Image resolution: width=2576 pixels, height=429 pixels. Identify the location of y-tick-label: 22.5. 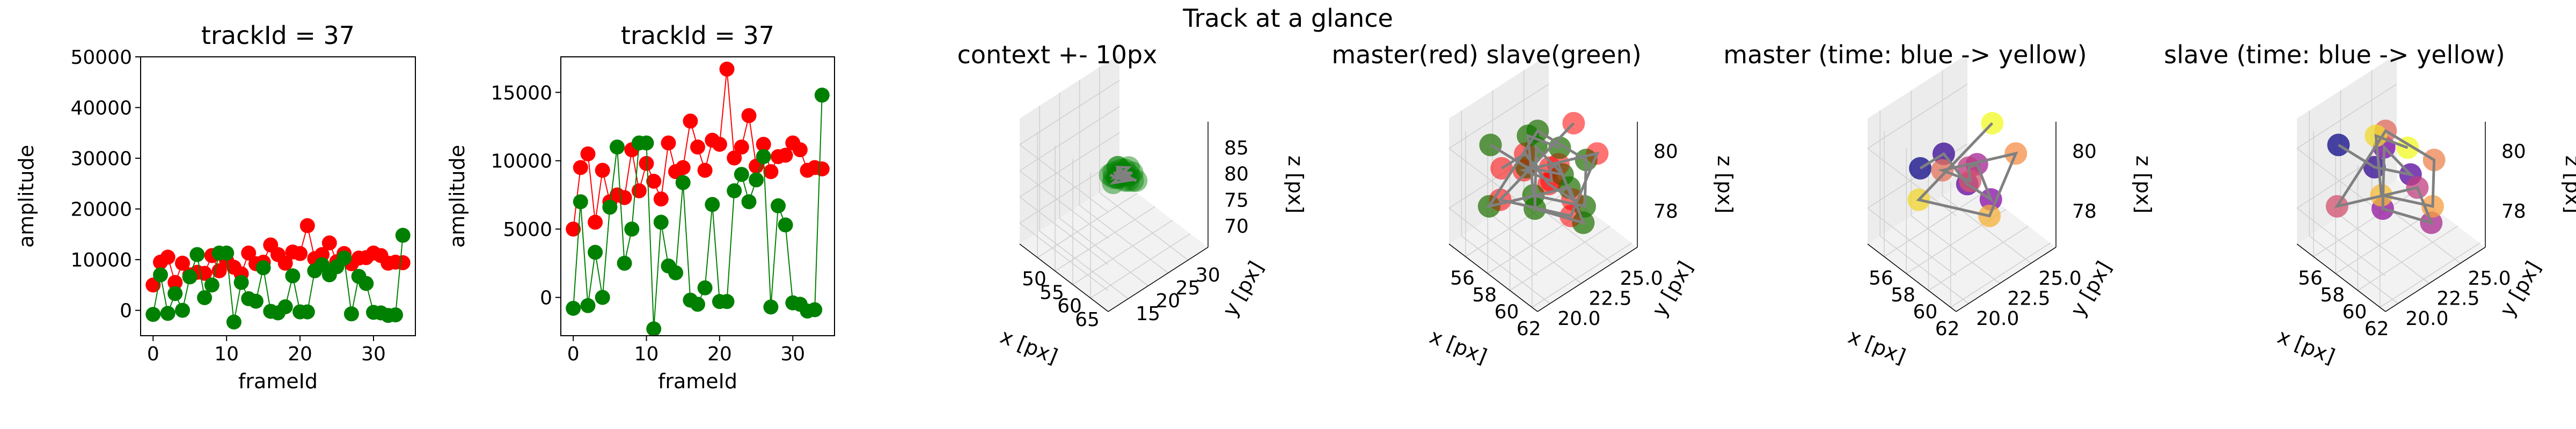
(2457, 299).